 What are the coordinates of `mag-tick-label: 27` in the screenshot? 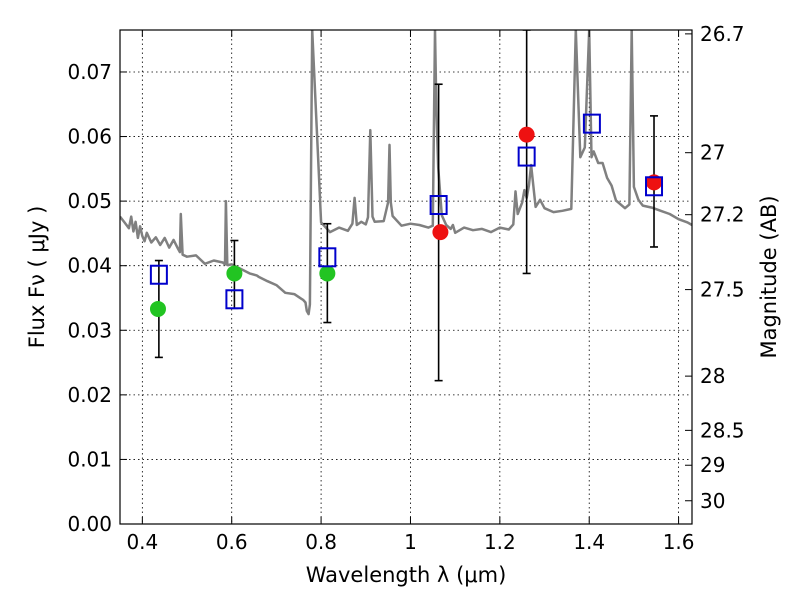 It's located at (712, 153).